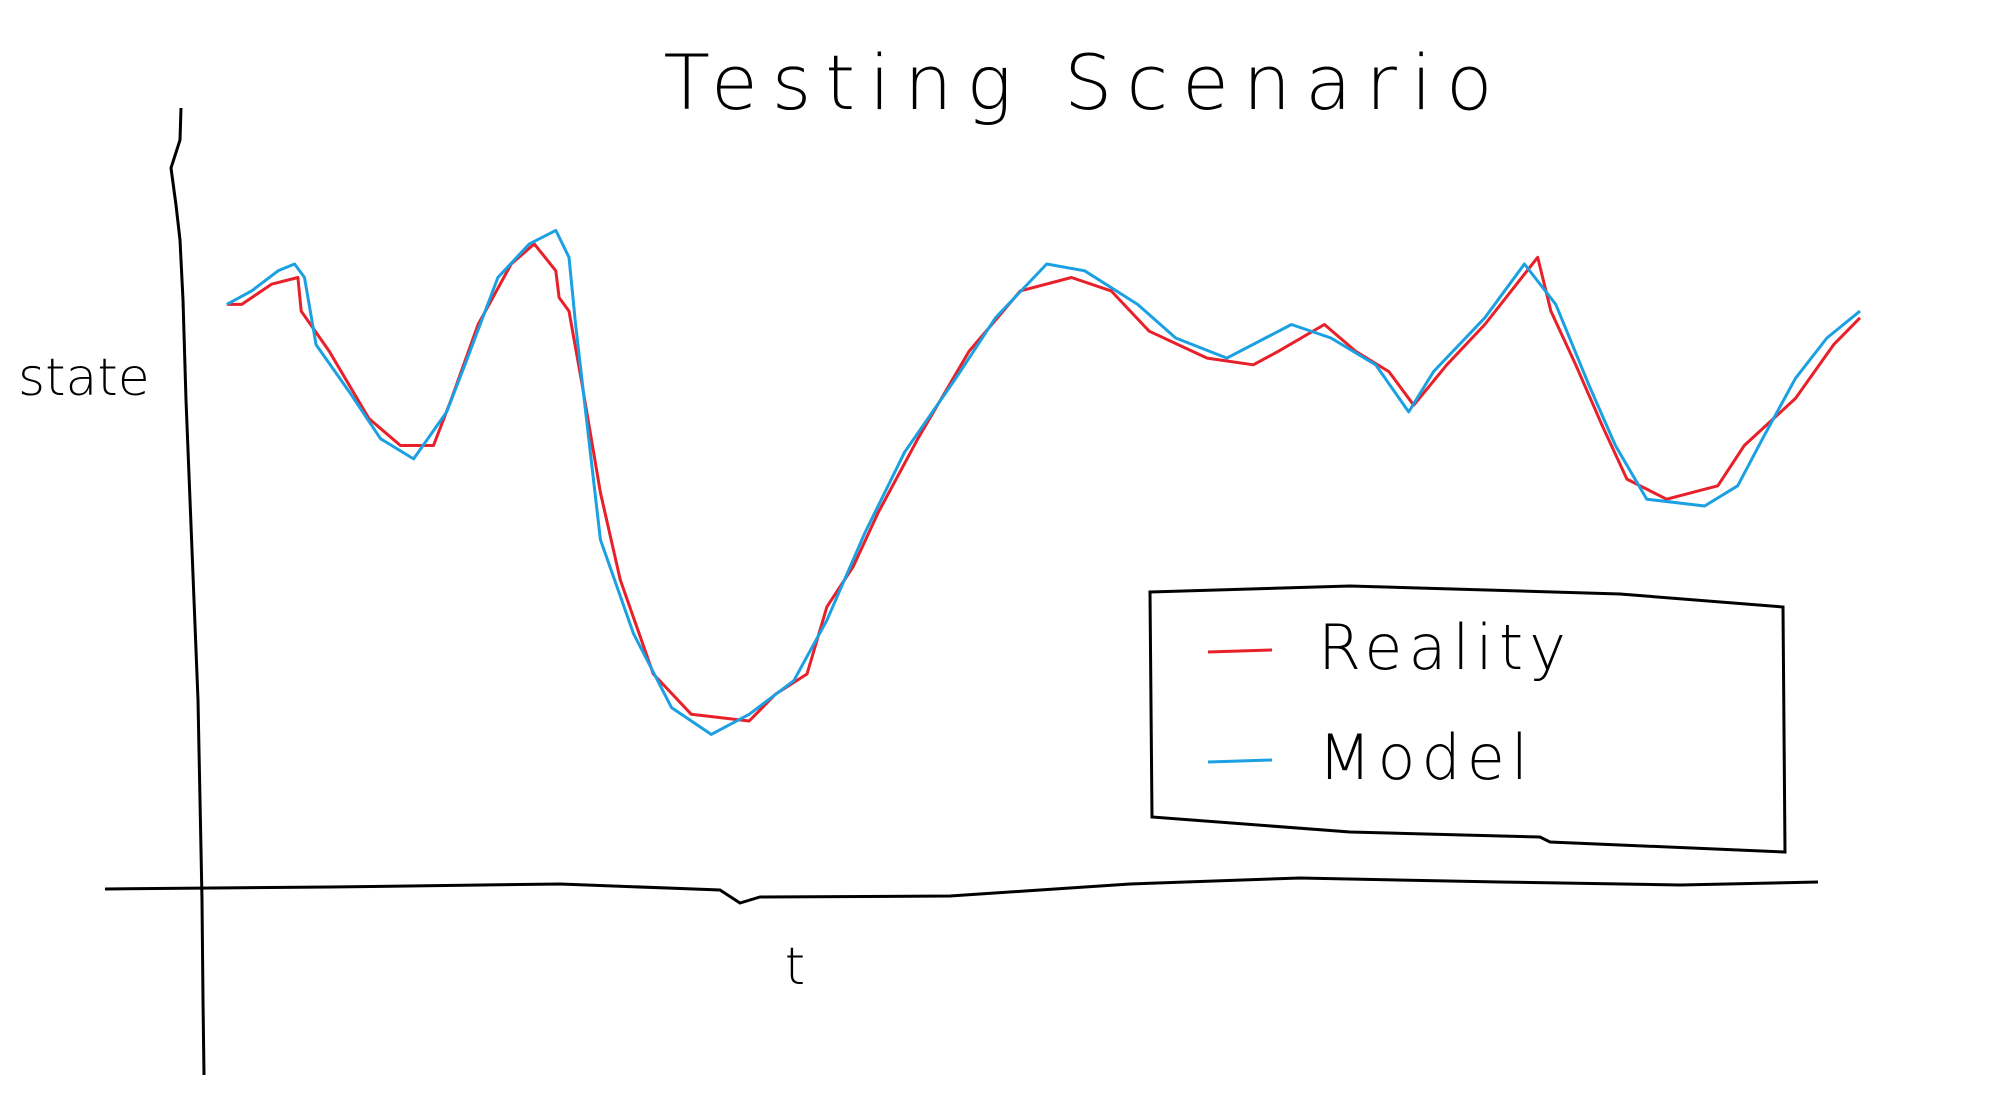 This screenshot has width=1996, height=1095. What do you see at coordinates (795, 967) in the screenshot?
I see `x-axis-label: t` at bounding box center [795, 967].